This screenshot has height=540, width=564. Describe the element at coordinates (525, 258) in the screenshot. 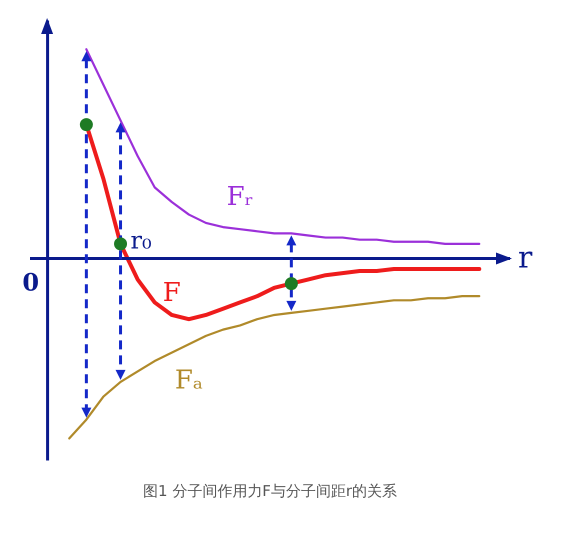

I see `x-axis-title: r` at that location.